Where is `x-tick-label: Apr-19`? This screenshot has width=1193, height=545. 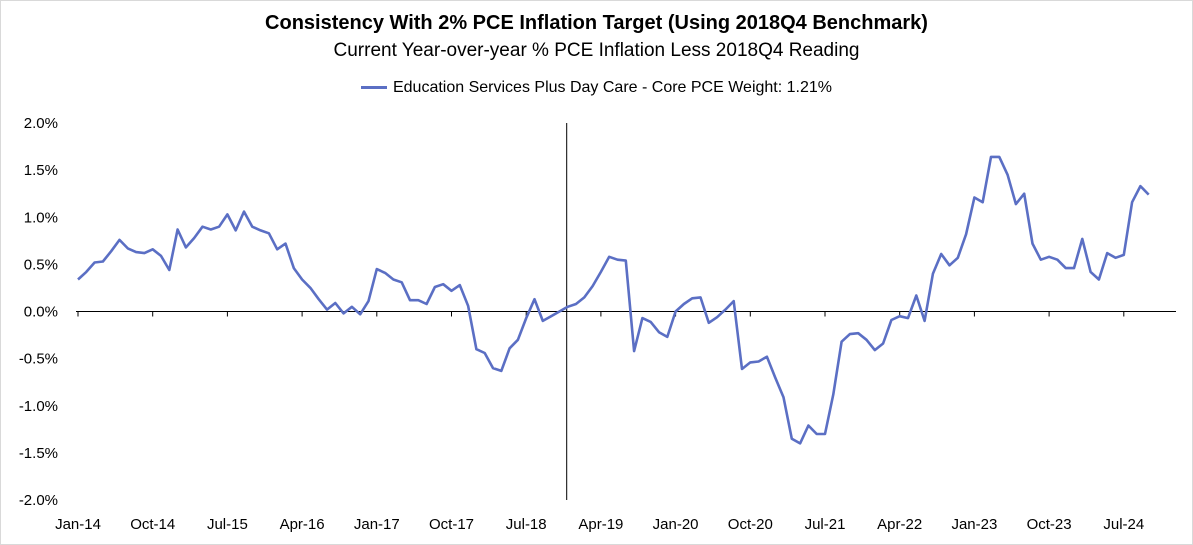 x-tick-label: Apr-19 is located at coordinates (600, 524).